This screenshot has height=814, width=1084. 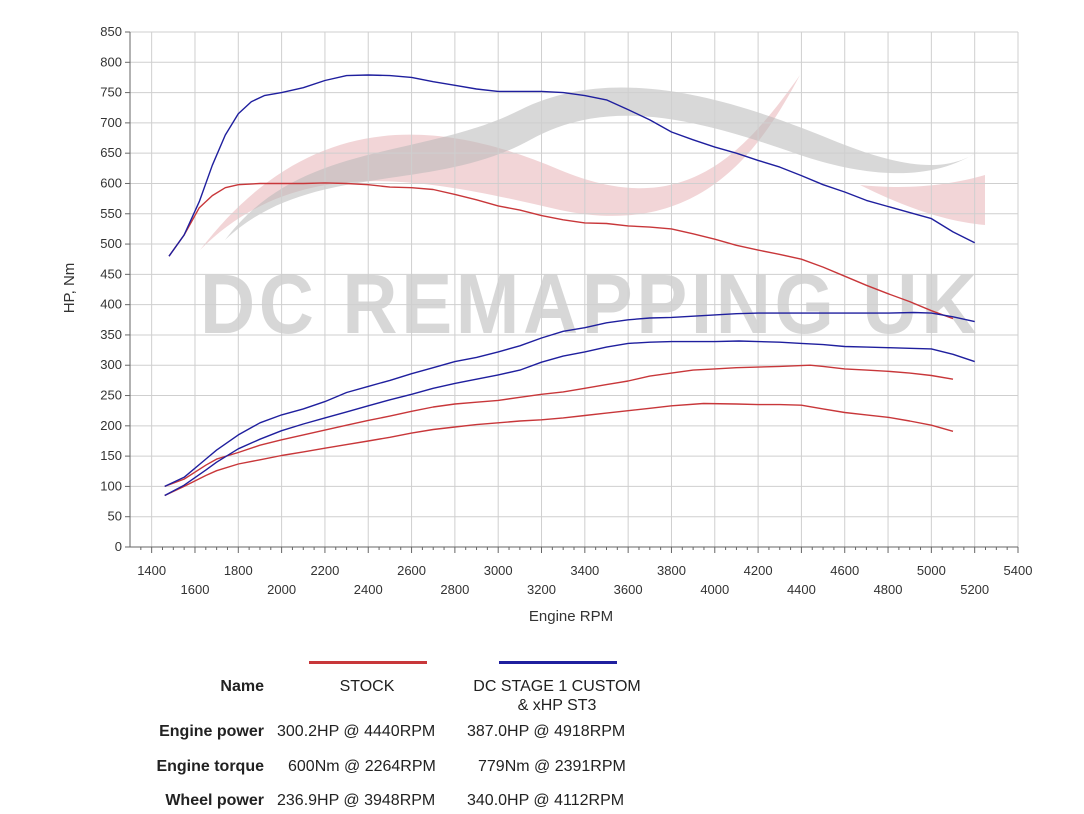 I want to click on y-tick-label: 400, so click(x=111, y=304).